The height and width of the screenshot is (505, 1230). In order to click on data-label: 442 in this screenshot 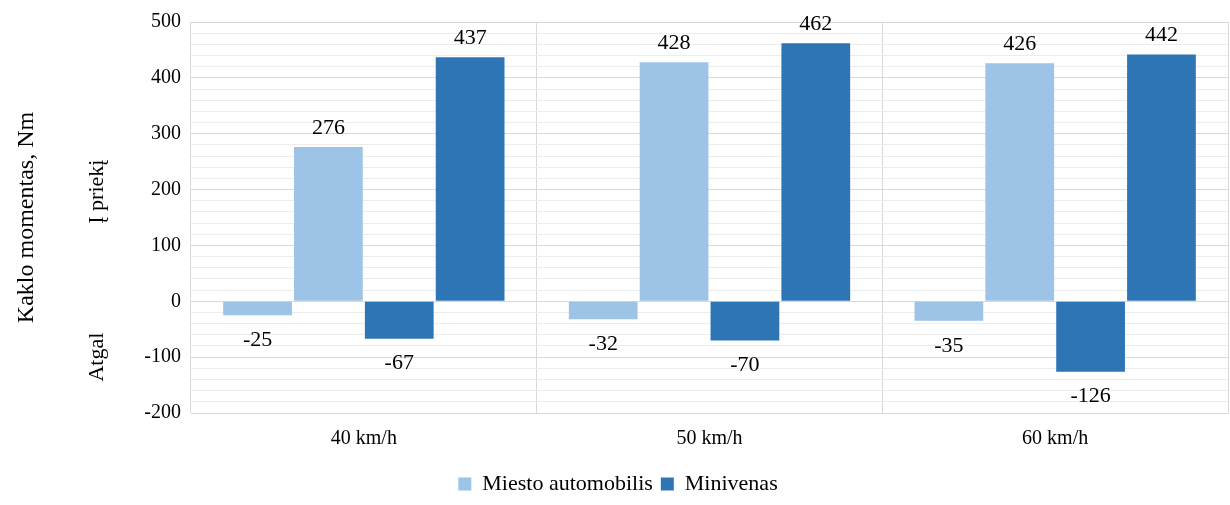, I will do `click(1161, 34)`.